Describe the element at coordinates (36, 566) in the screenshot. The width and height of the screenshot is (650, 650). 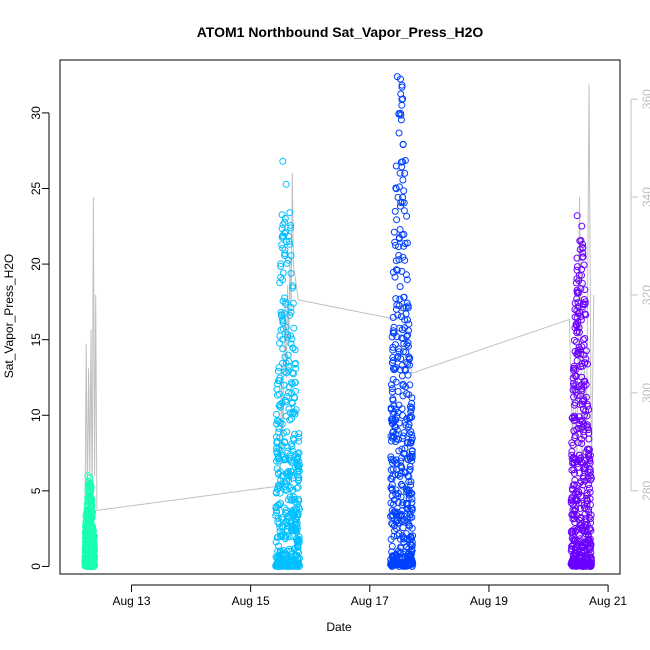
I see `y-tick-label: 0` at that location.